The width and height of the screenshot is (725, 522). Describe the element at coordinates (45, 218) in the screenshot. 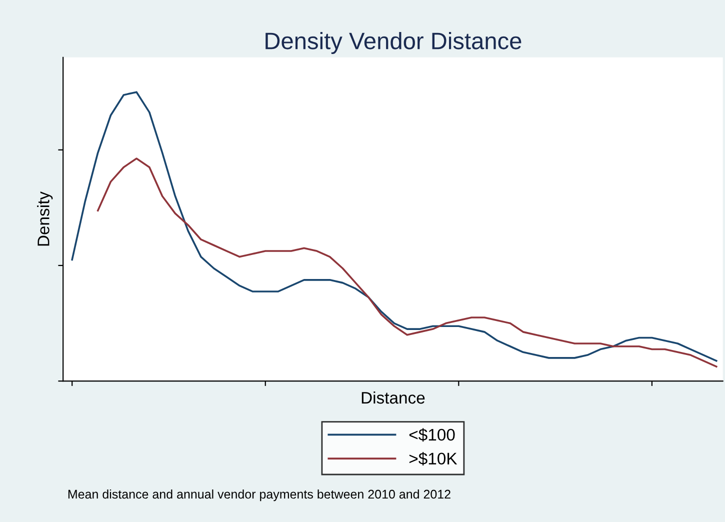

I see `y-axis-title: Density` at that location.